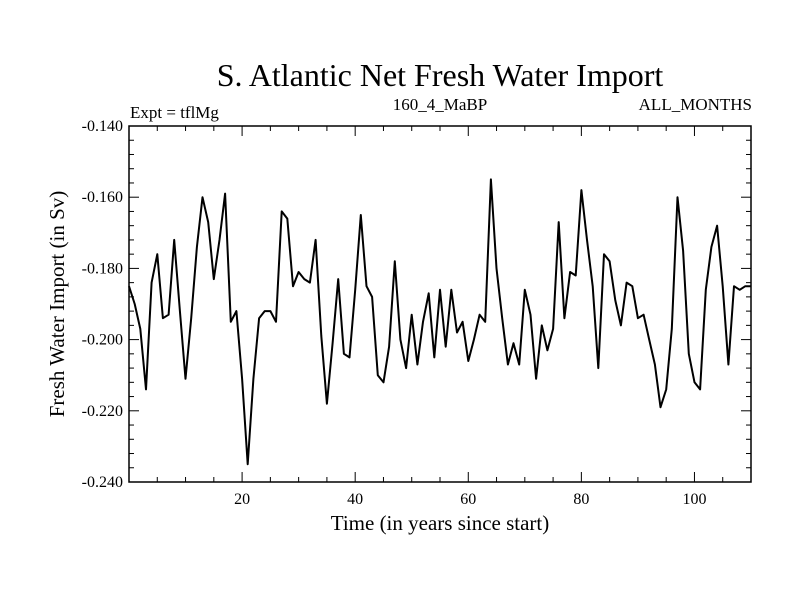 The height and width of the screenshot is (600, 800). Describe the element at coordinates (102, 482) in the screenshot. I see `y-tick-label: -0.240` at that location.